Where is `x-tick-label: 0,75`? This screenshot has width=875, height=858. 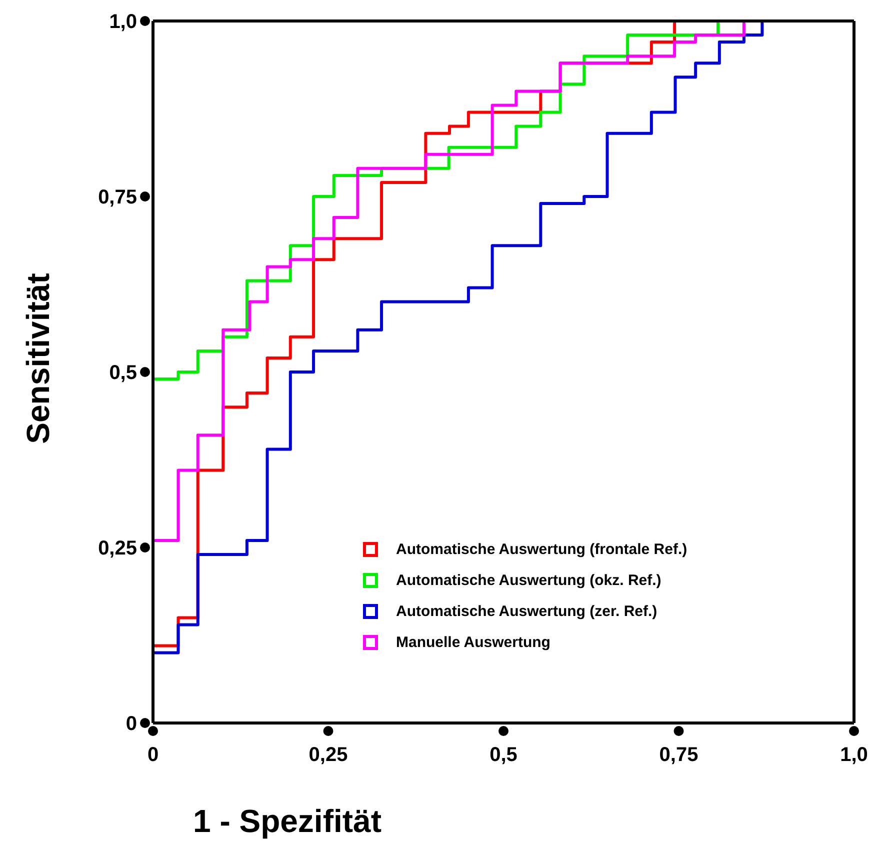 x-tick-label: 0,75 is located at coordinates (678, 755).